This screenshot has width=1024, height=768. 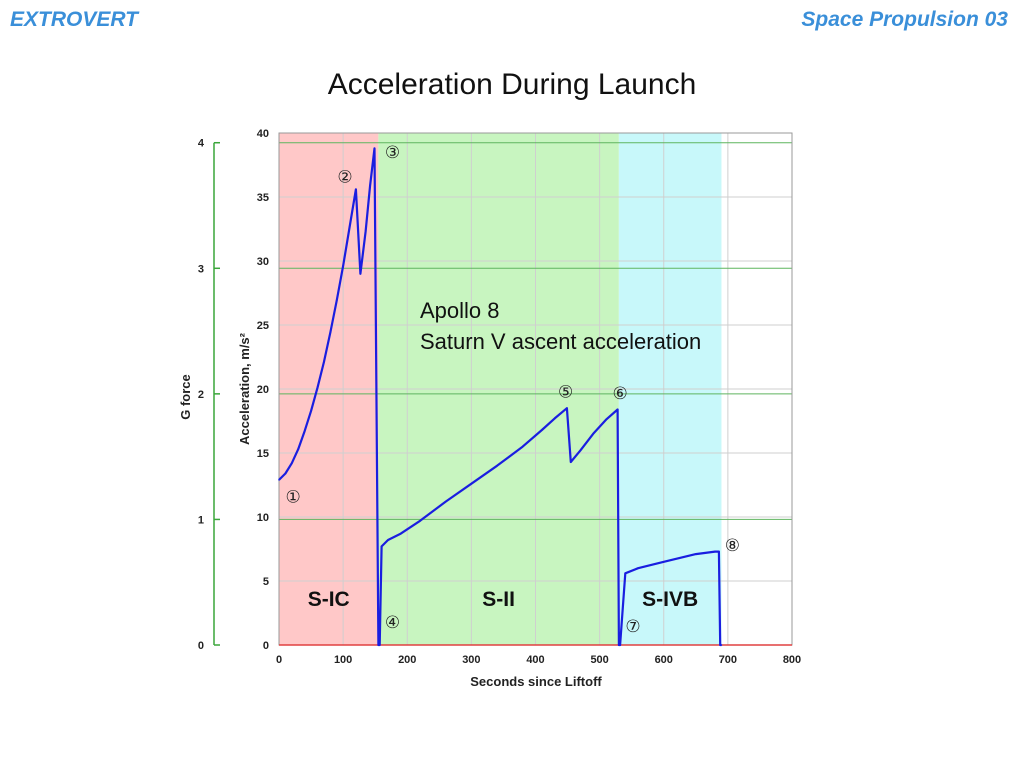 What do you see at coordinates (344, 178) in the screenshot?
I see `event-marker-2: ②` at bounding box center [344, 178].